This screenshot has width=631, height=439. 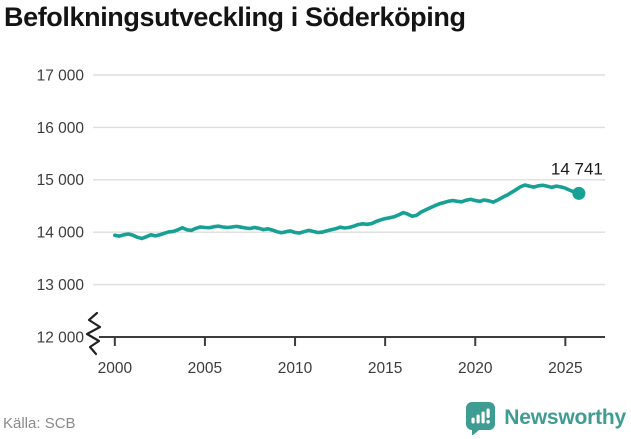 What do you see at coordinates (579, 193) in the screenshot?
I see `last-point-marker` at bounding box center [579, 193].